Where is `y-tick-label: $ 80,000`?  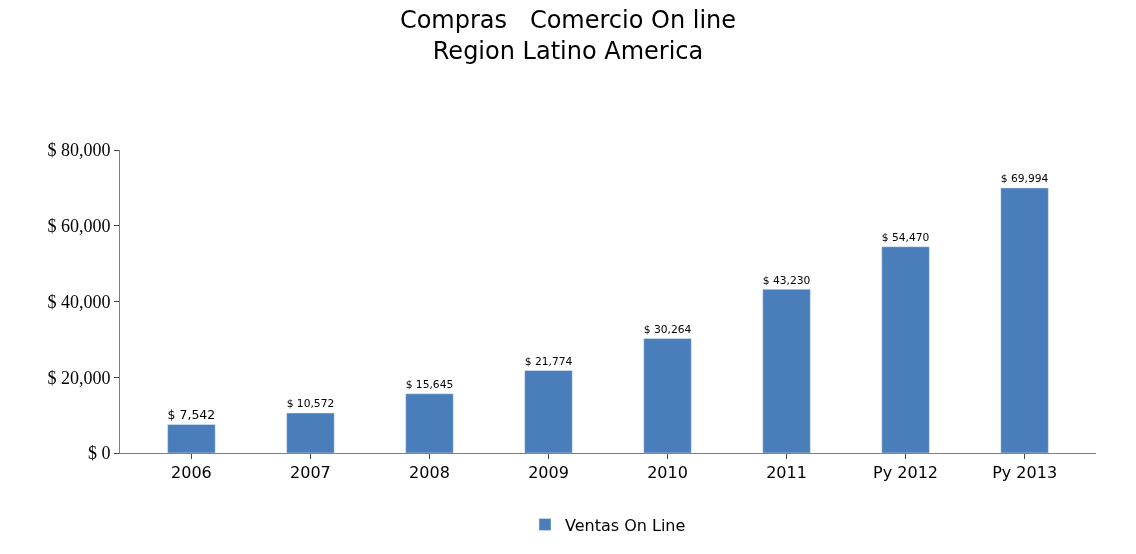 y-tick-label: $ 80,000 is located at coordinates (79, 150).